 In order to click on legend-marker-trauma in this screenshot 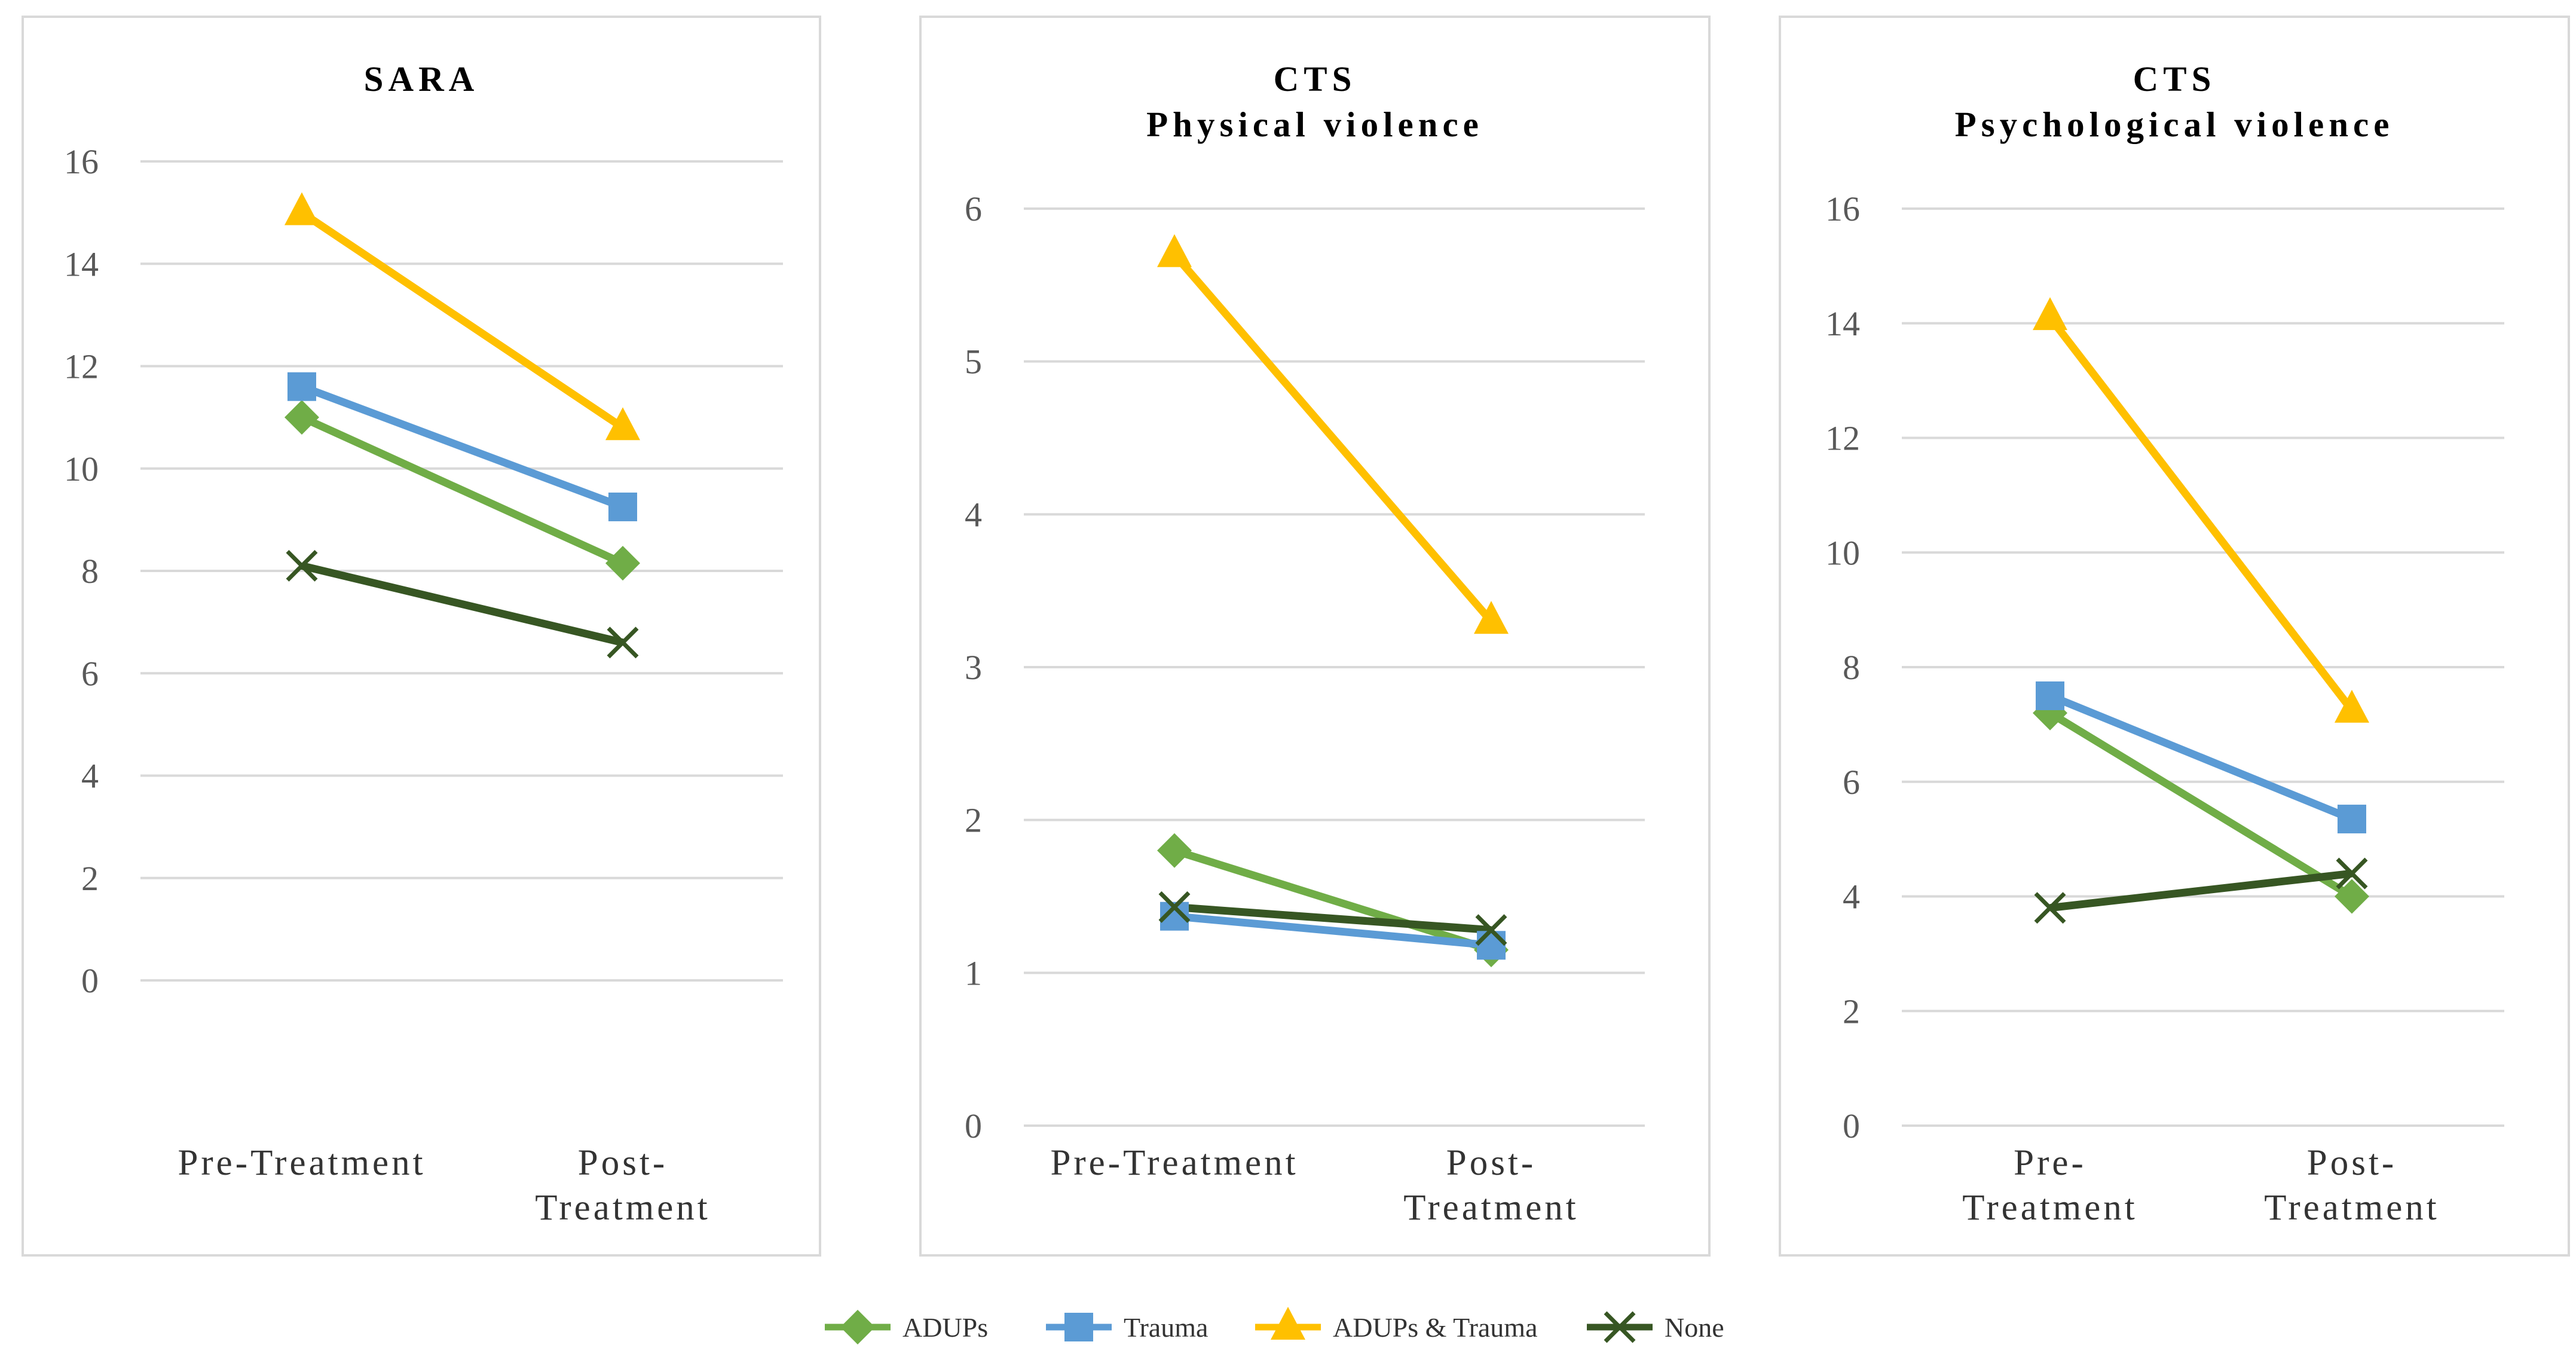, I will do `click(1078, 1327)`.